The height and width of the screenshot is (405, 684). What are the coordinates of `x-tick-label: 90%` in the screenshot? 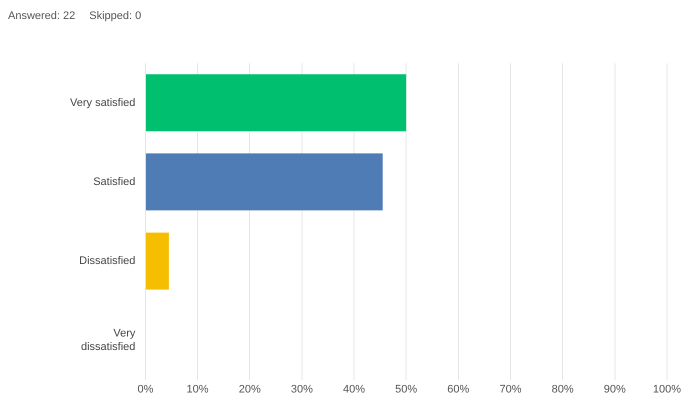 It's located at (615, 389).